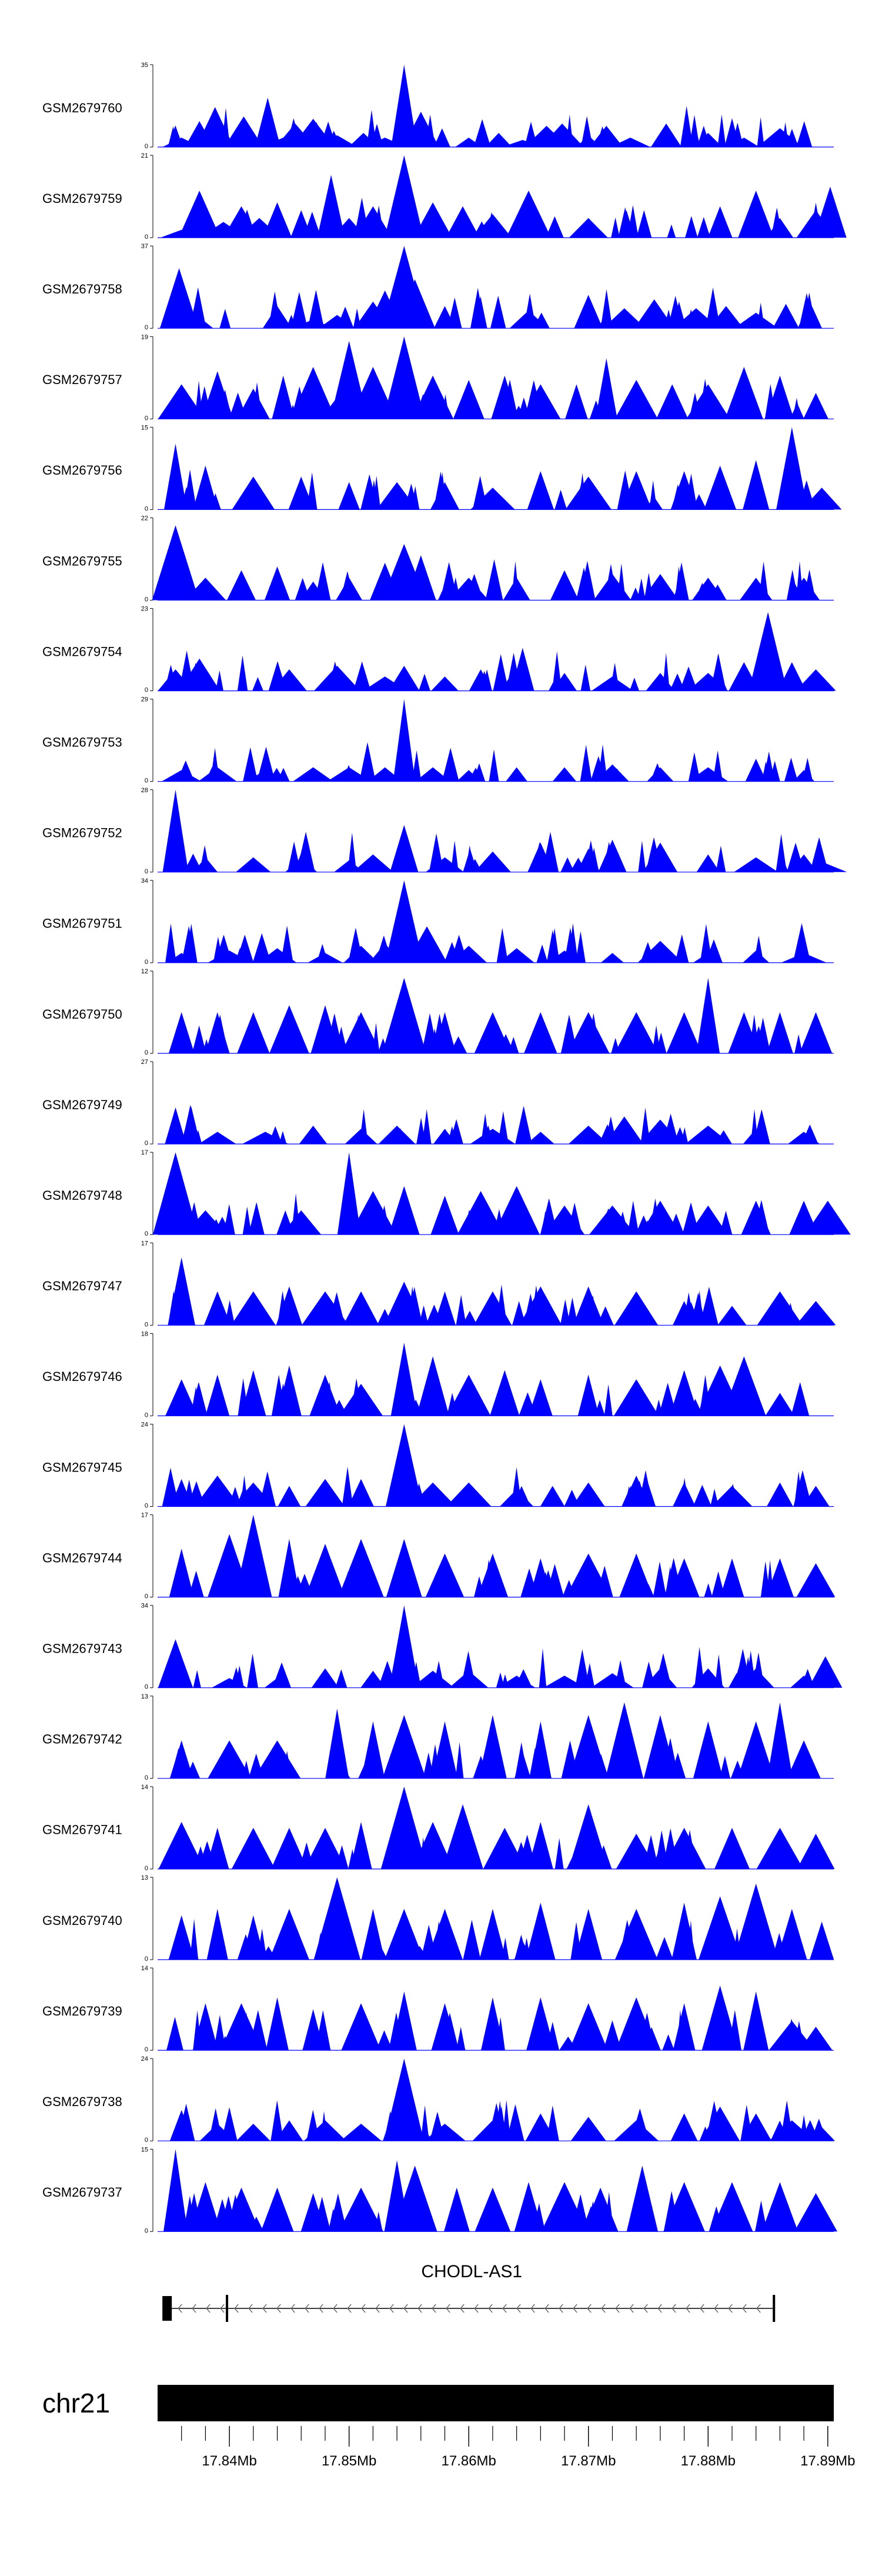  Describe the element at coordinates (144, 1062) in the screenshot. I see `y-tick-label-max: 27` at that location.